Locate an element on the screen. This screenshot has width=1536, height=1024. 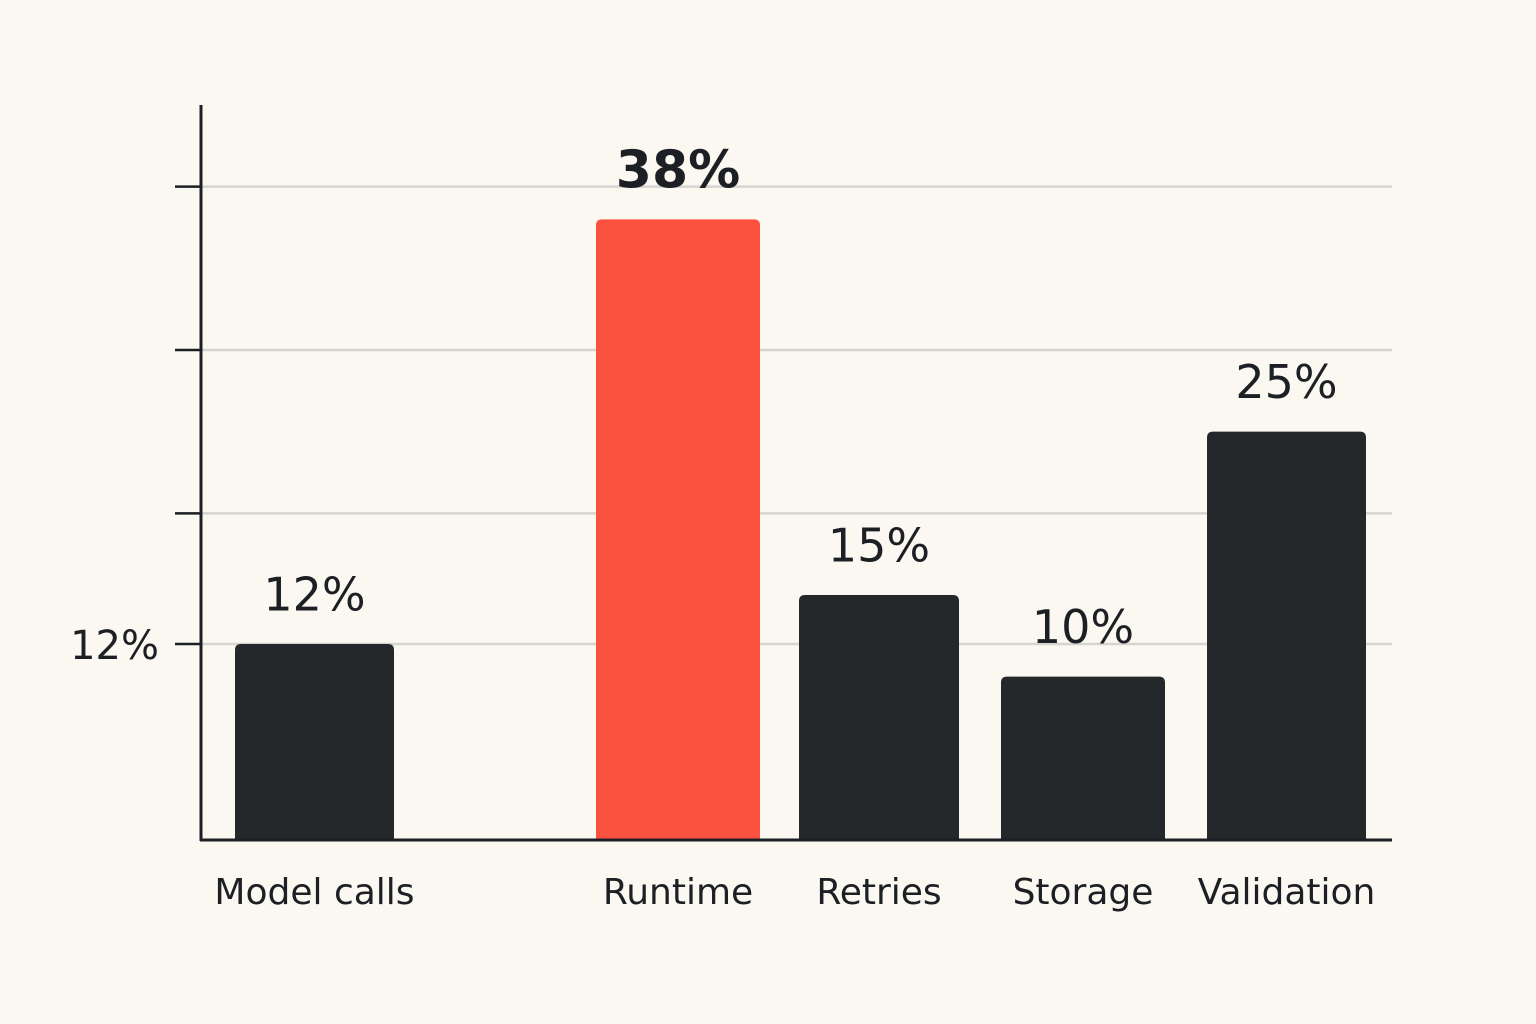
x-tick-label: Validation is located at coordinates (1287, 892).